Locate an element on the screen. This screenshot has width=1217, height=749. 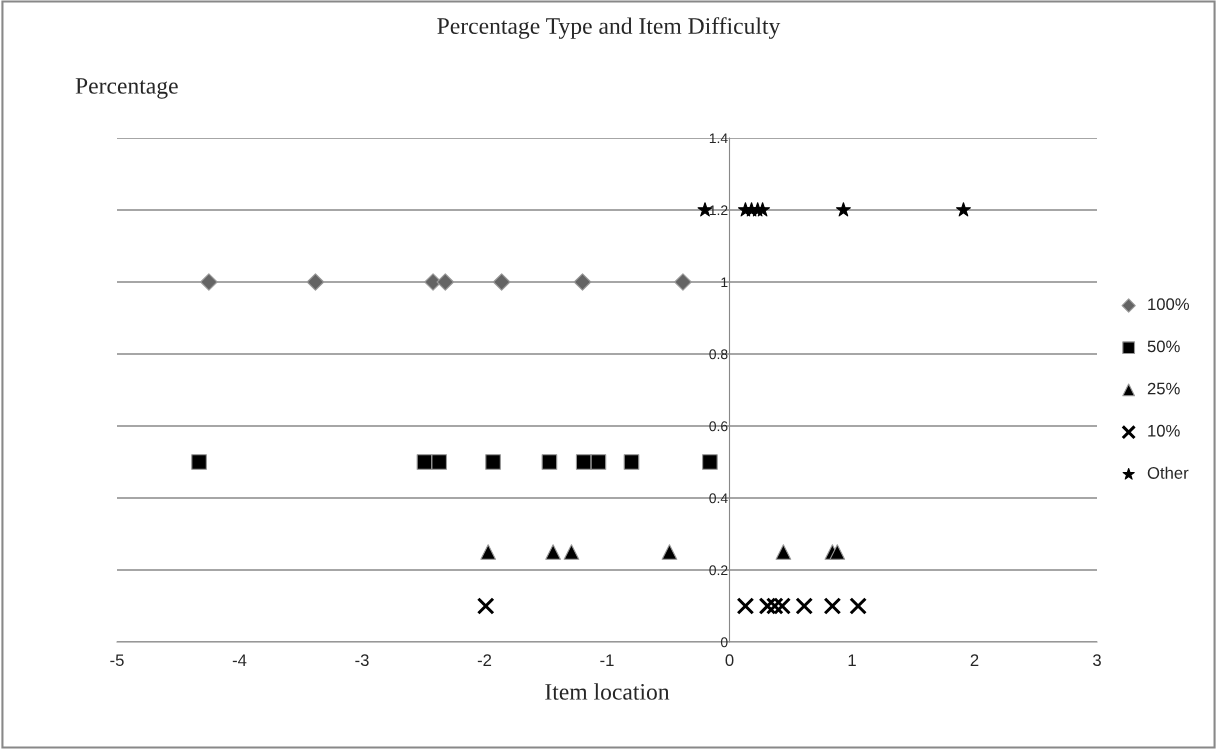
legend-label: 50% is located at coordinates (1163, 346).